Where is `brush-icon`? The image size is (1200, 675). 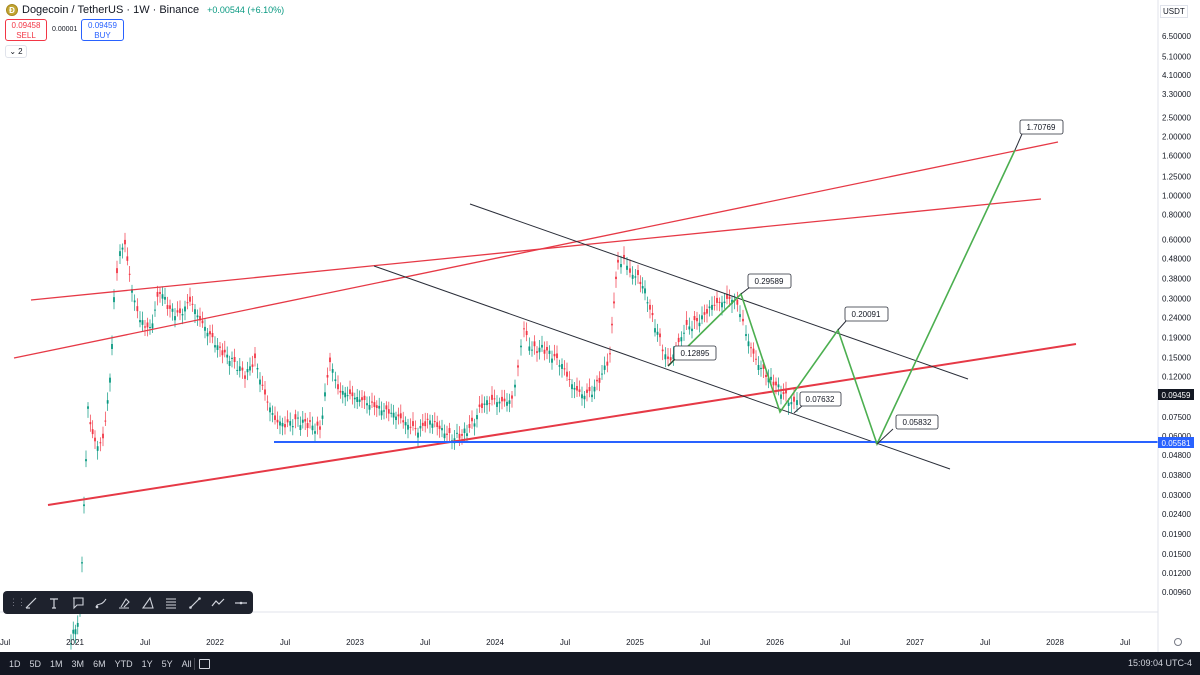 brush-icon is located at coordinates (100, 603).